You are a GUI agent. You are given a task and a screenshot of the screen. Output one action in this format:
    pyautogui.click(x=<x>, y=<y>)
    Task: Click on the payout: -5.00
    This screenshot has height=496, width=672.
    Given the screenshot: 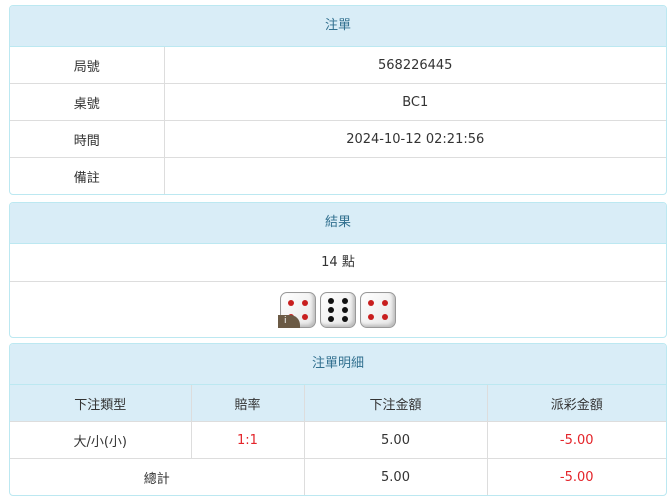 What is the action you would take?
    pyautogui.click(x=576, y=440)
    